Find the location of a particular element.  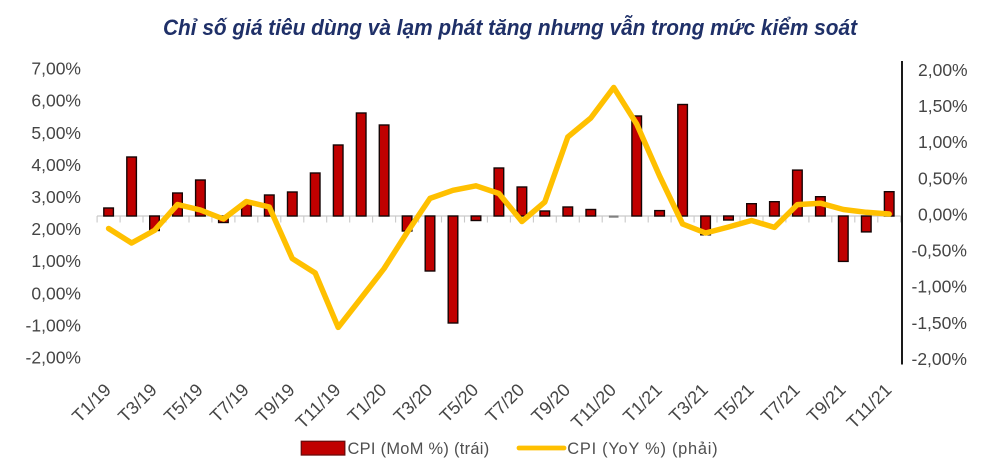

svg-text: CPI (MoM %) (trái) is located at coordinates (419, 449).